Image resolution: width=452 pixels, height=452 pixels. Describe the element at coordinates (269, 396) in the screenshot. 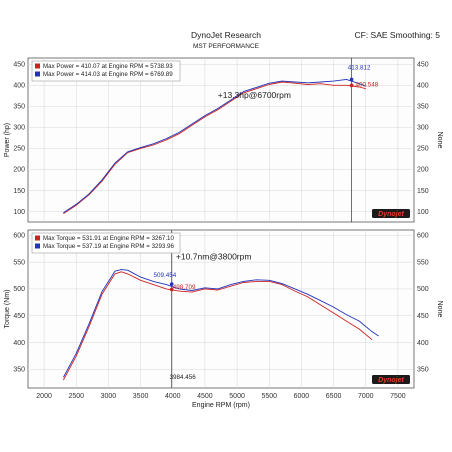

I see `x-tick-label: 5500` at that location.